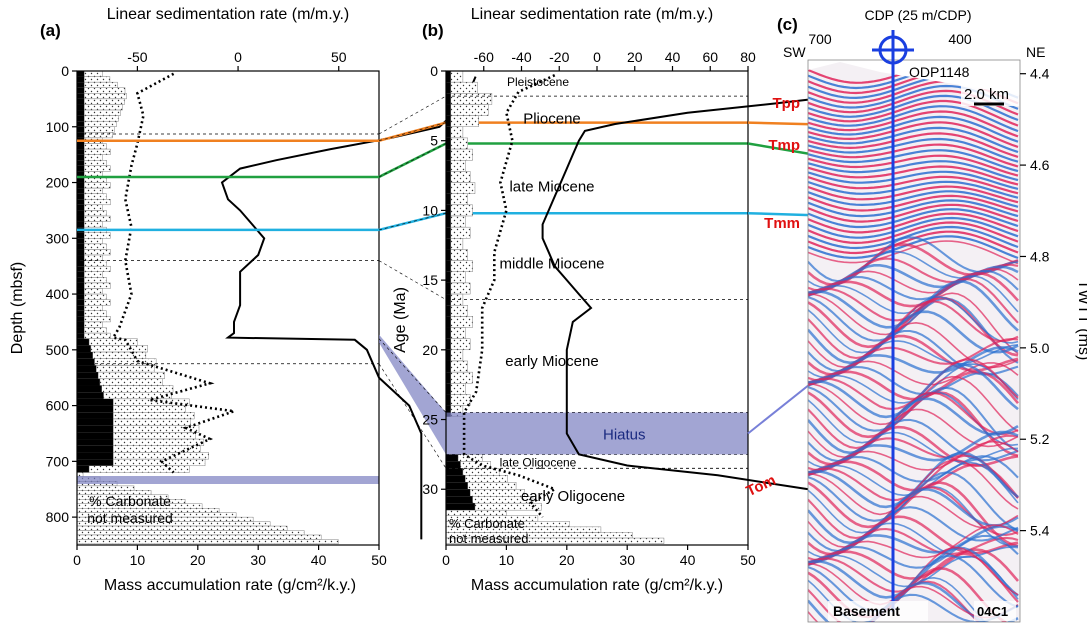 Image resolution: width=1087 pixels, height=625 pixels. I want to click on horizon-labels: Tpp Tmp Tmm Tom, so click(772, 297).